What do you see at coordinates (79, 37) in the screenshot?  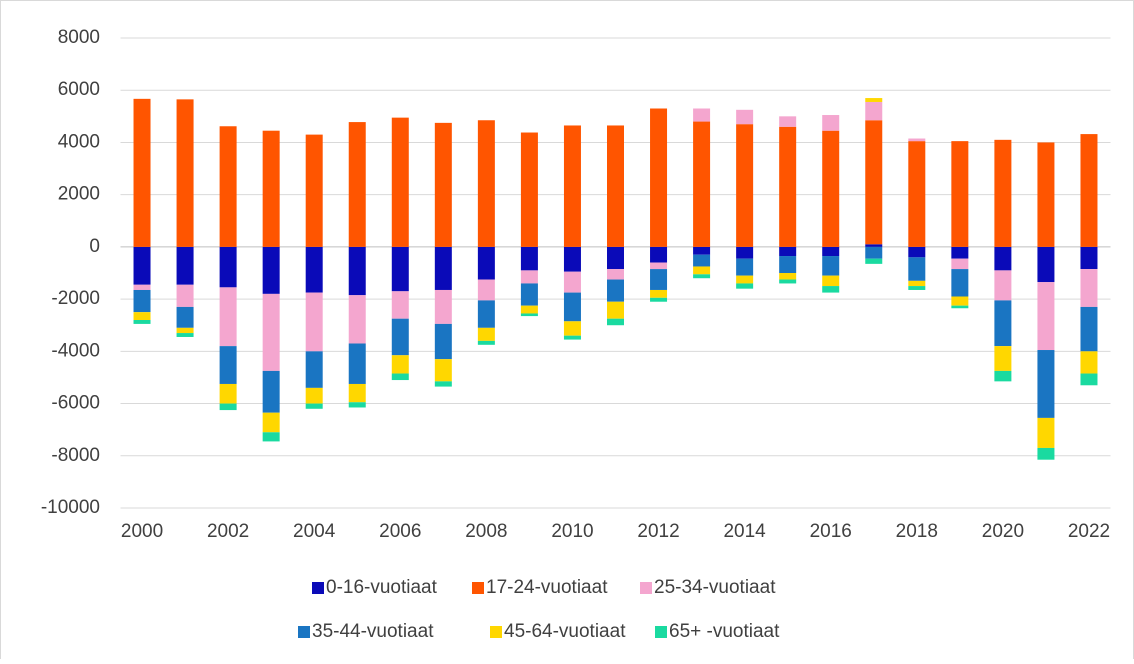 I see `y-tick-label: 8000` at bounding box center [79, 37].